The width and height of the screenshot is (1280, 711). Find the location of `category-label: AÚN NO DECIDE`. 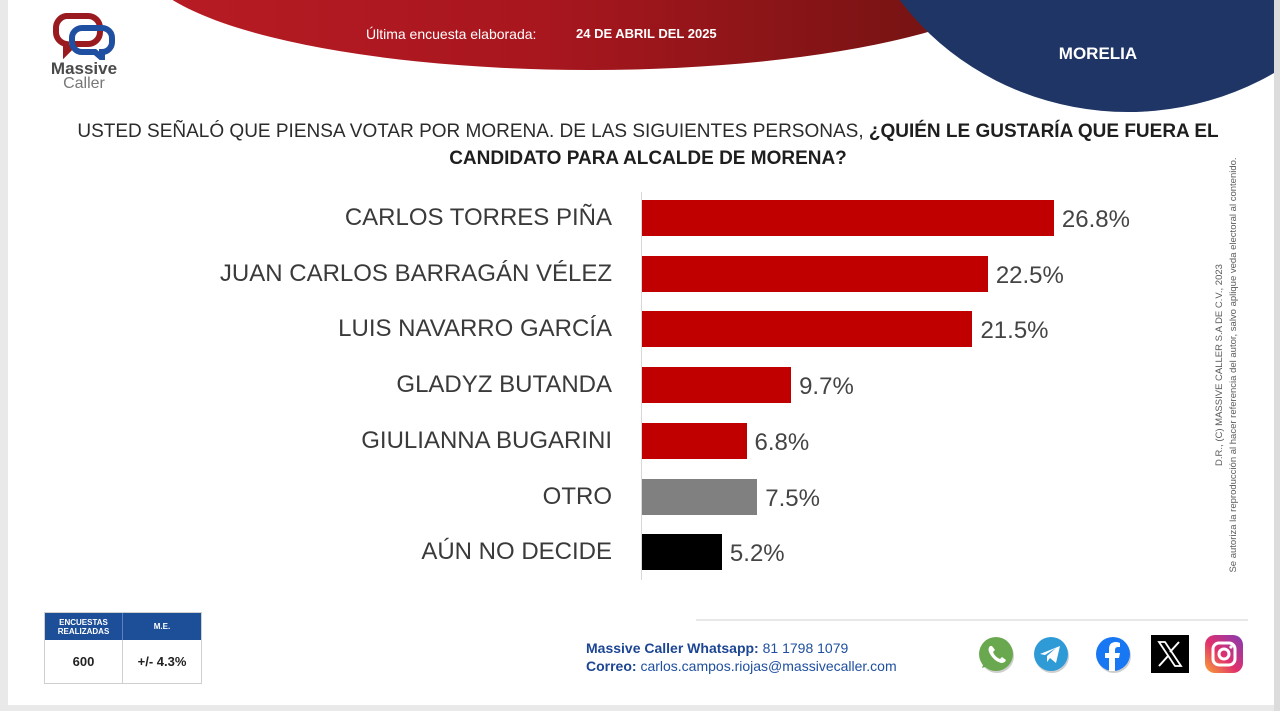

category-label: AÚN NO DECIDE is located at coordinates (516, 552).